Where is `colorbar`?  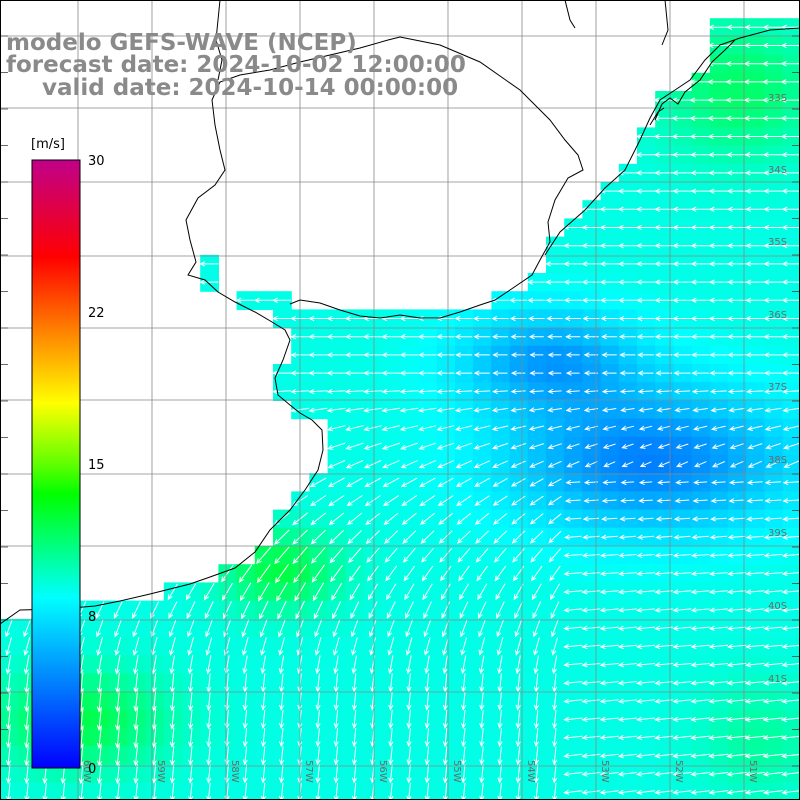
colorbar is located at coordinates (56, 464).